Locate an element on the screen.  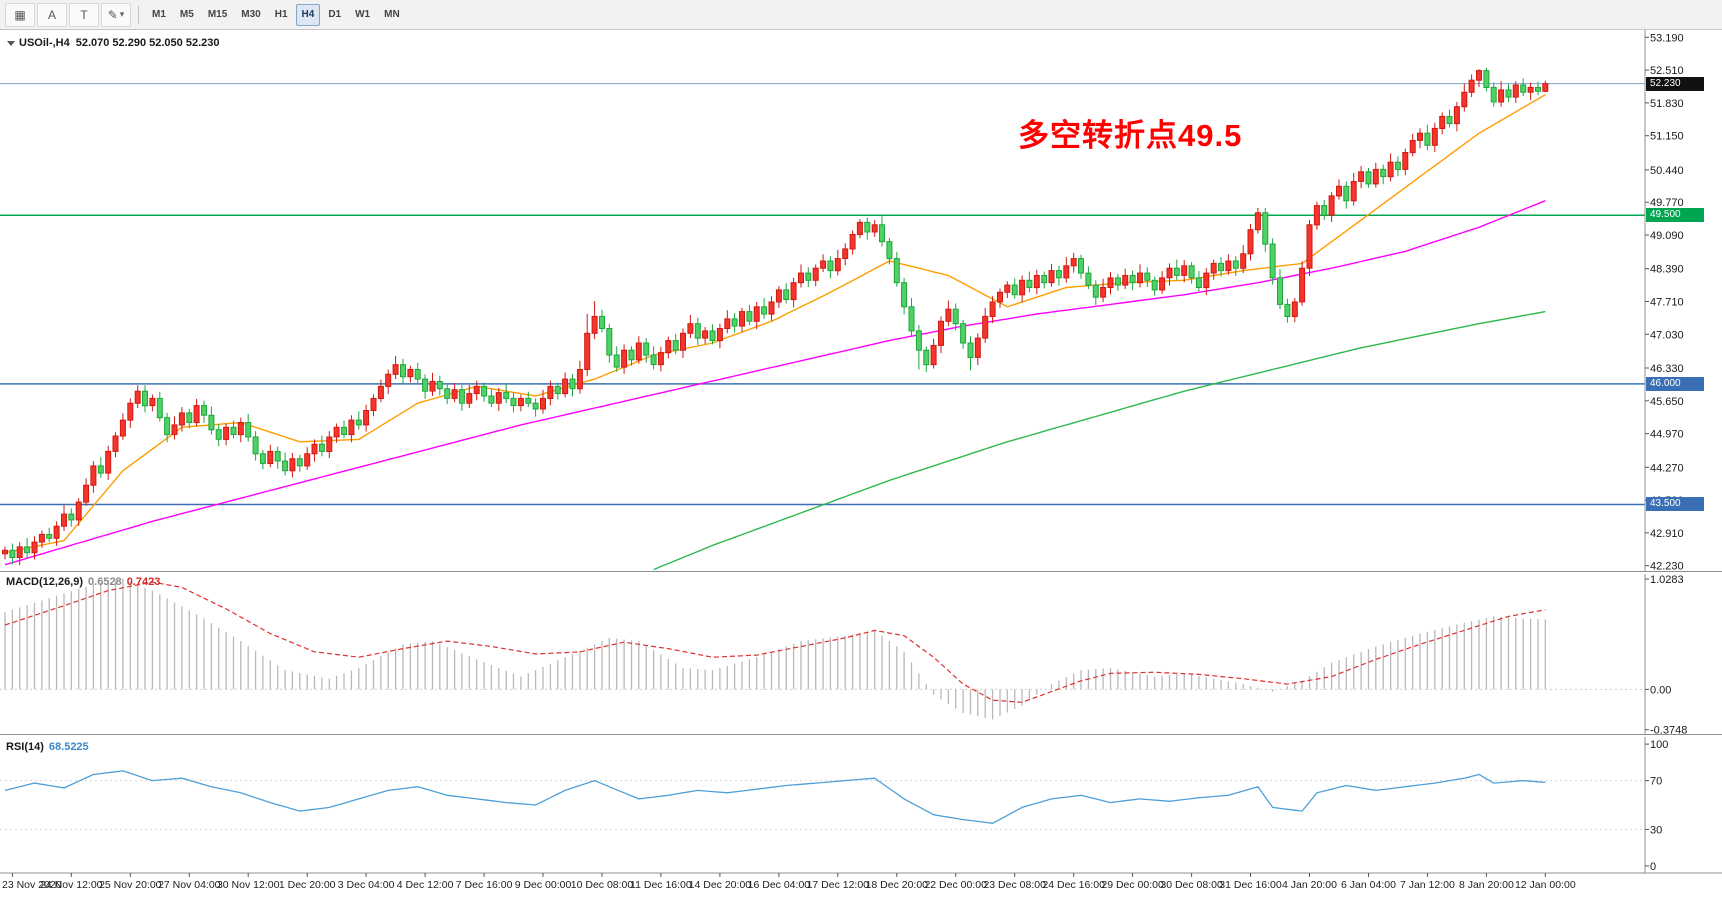
price-axis-label: 42.230 is located at coordinates (1667, 567).